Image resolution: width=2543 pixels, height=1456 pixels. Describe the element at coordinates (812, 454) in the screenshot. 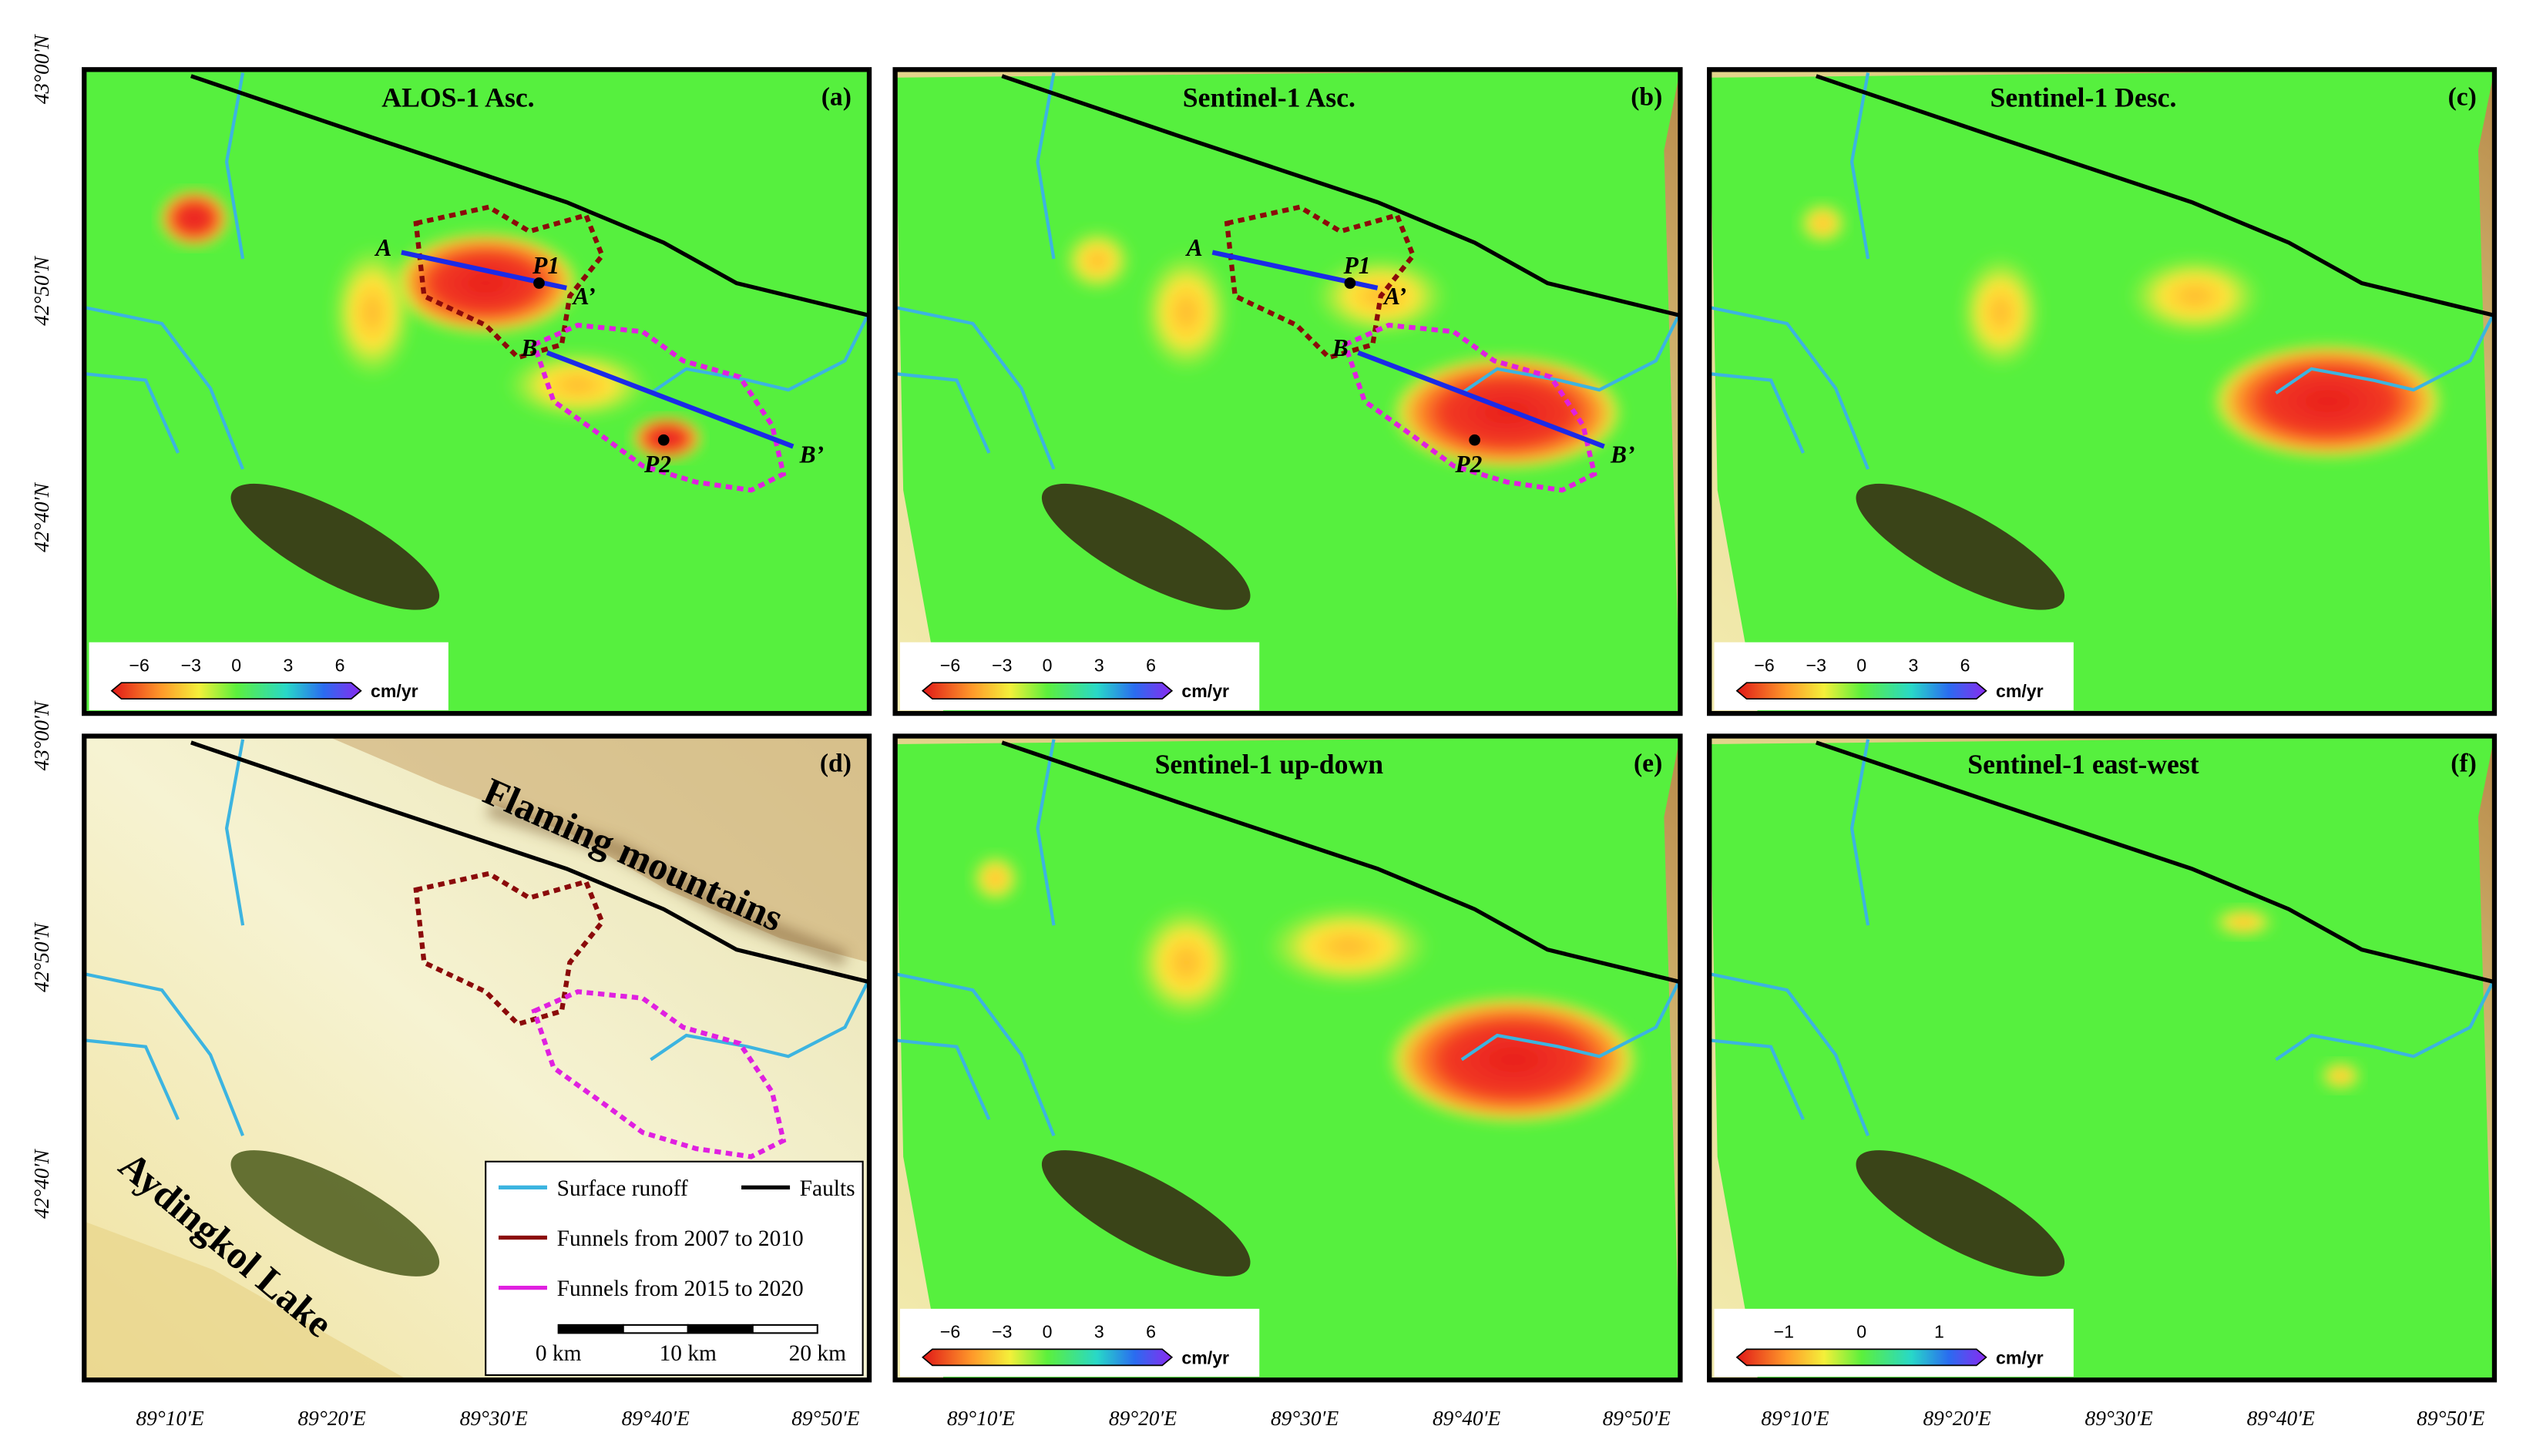

I see `profile-end: B’` at that location.